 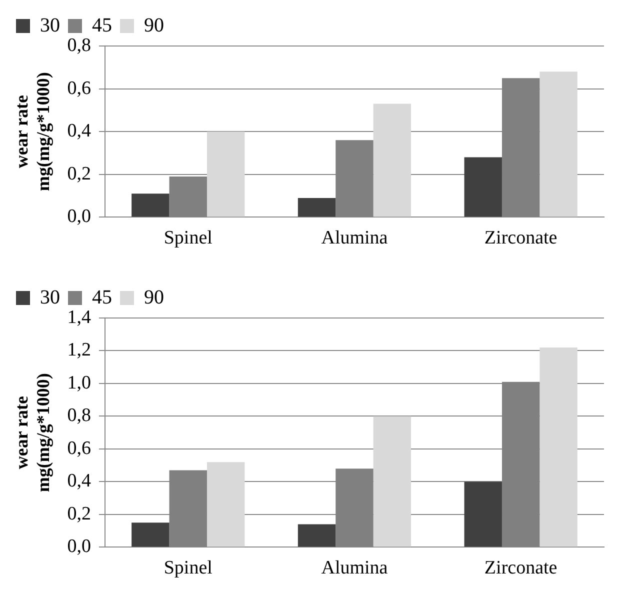 I want to click on y-tick-label: 1,4, so click(x=79, y=317).